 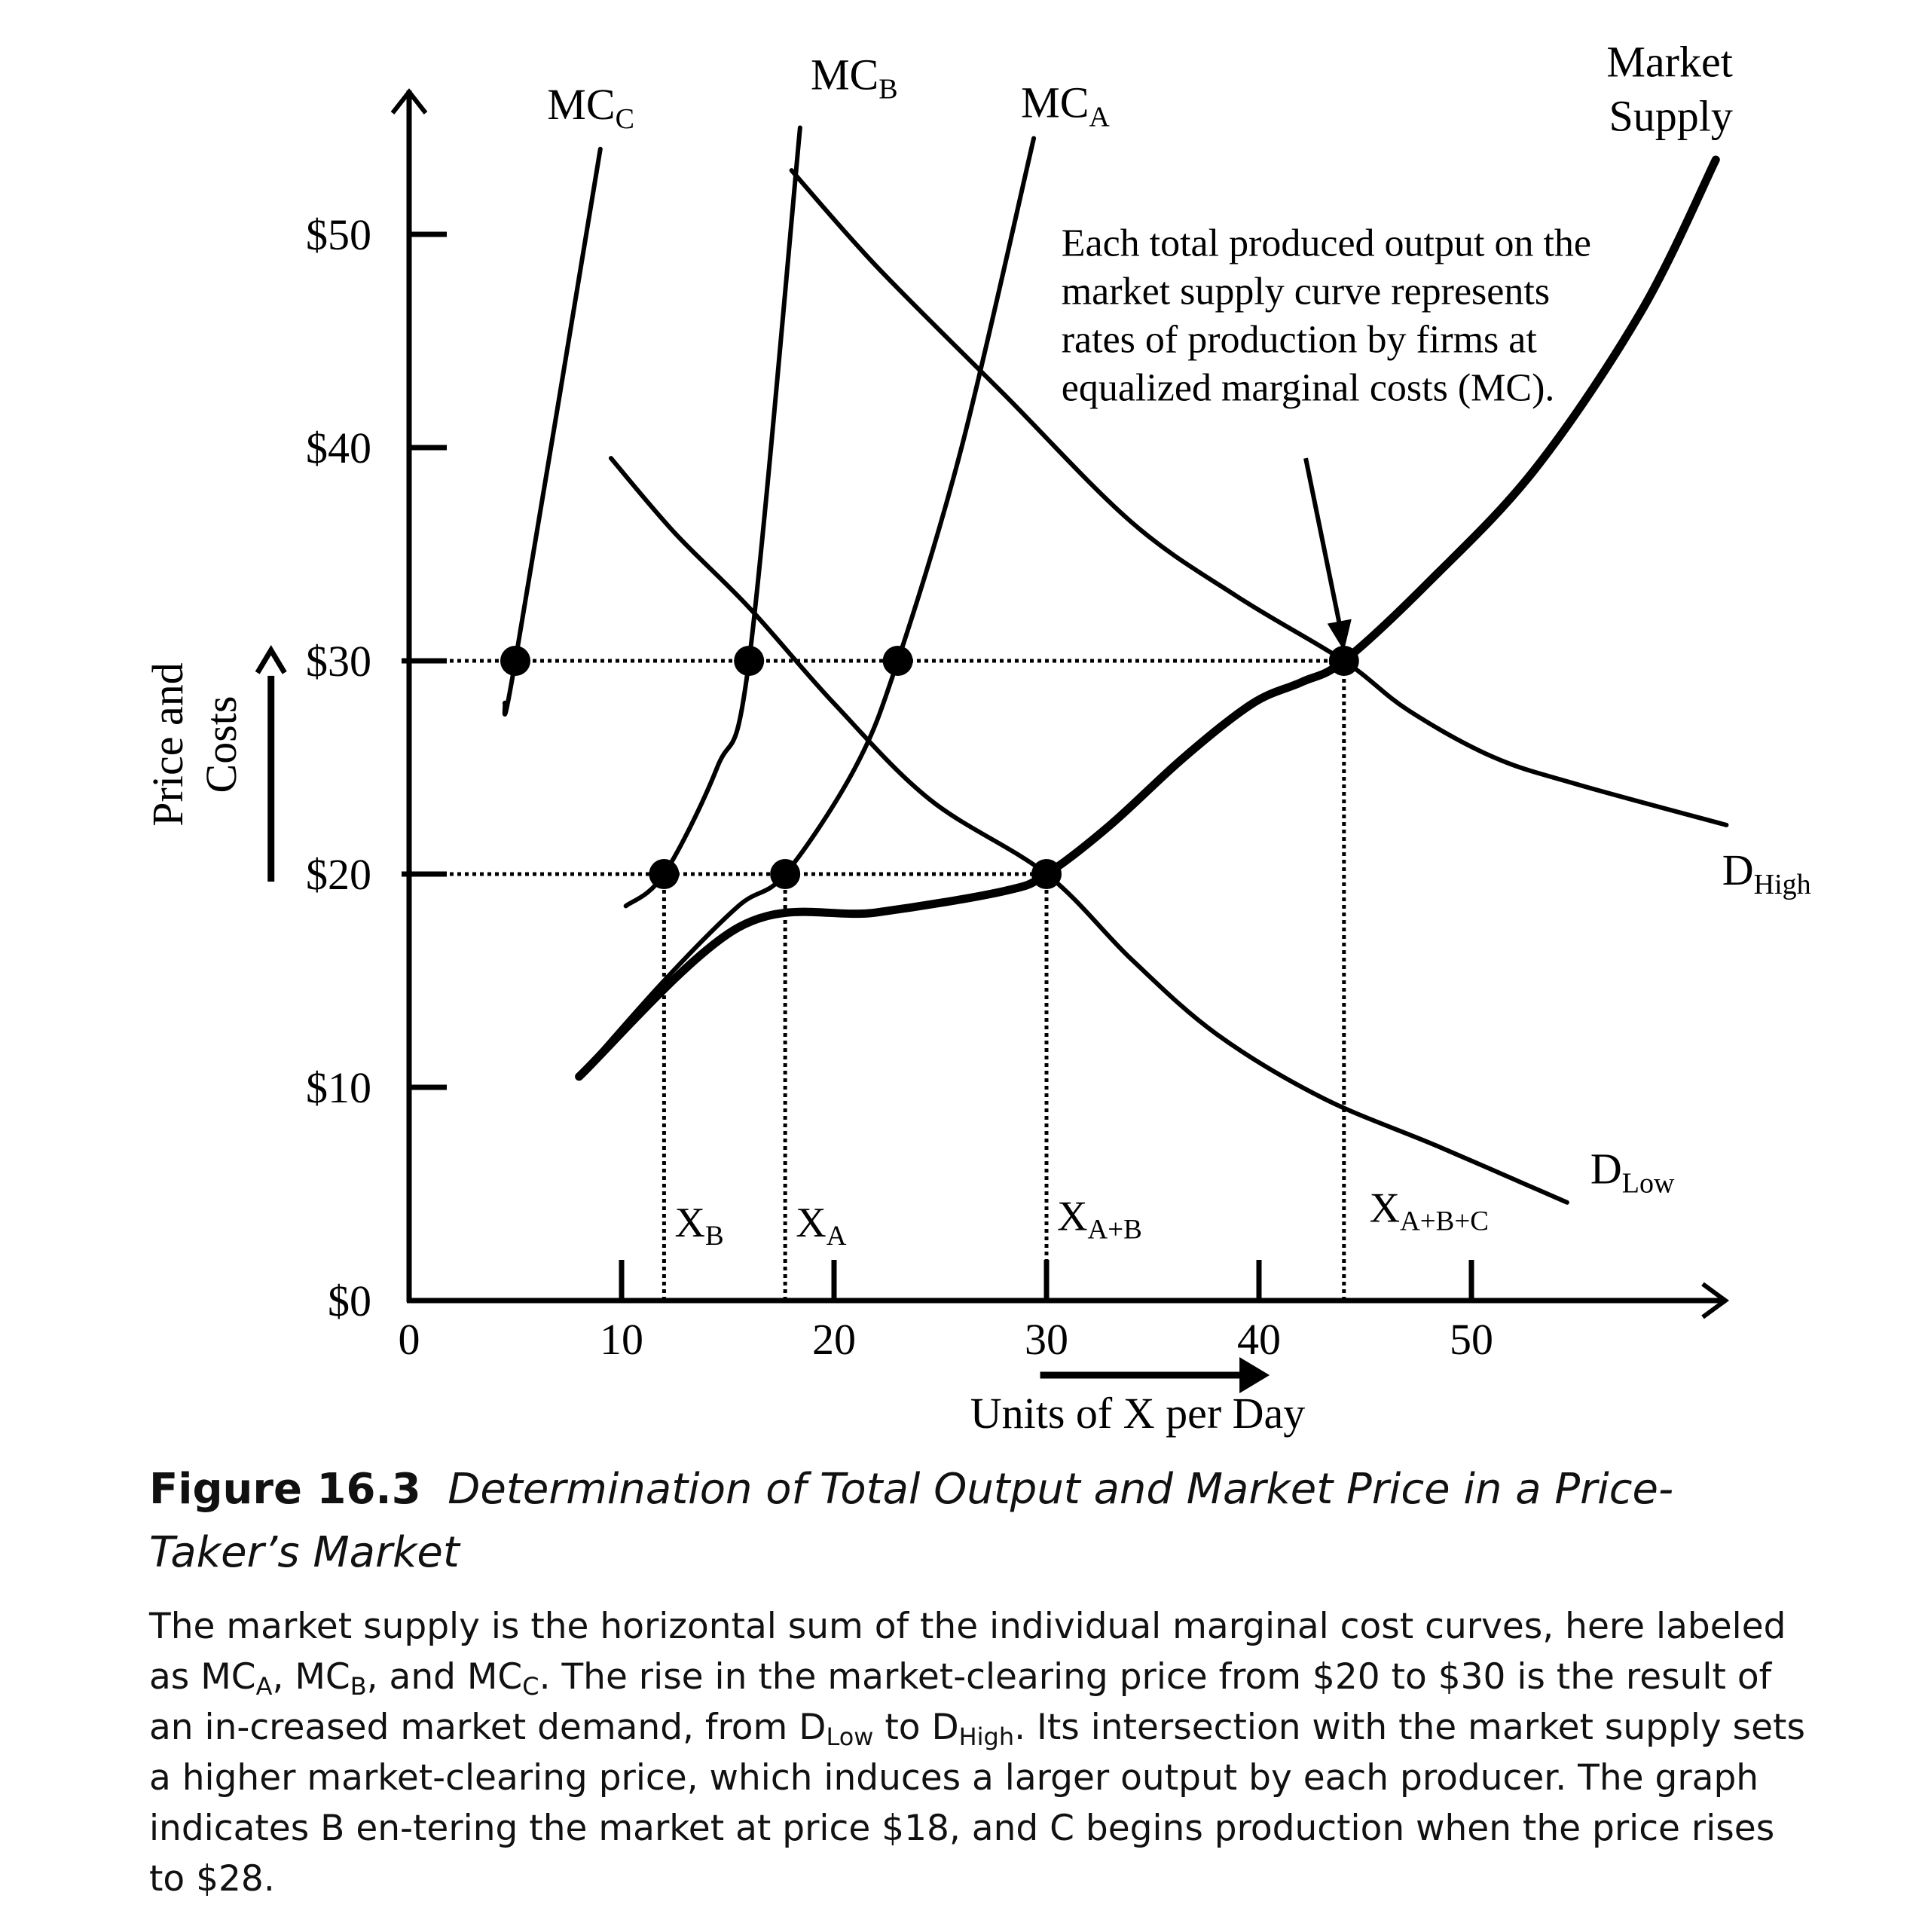 What do you see at coordinates (591, 108) in the screenshot?
I see `mc-c-label: MCC` at bounding box center [591, 108].